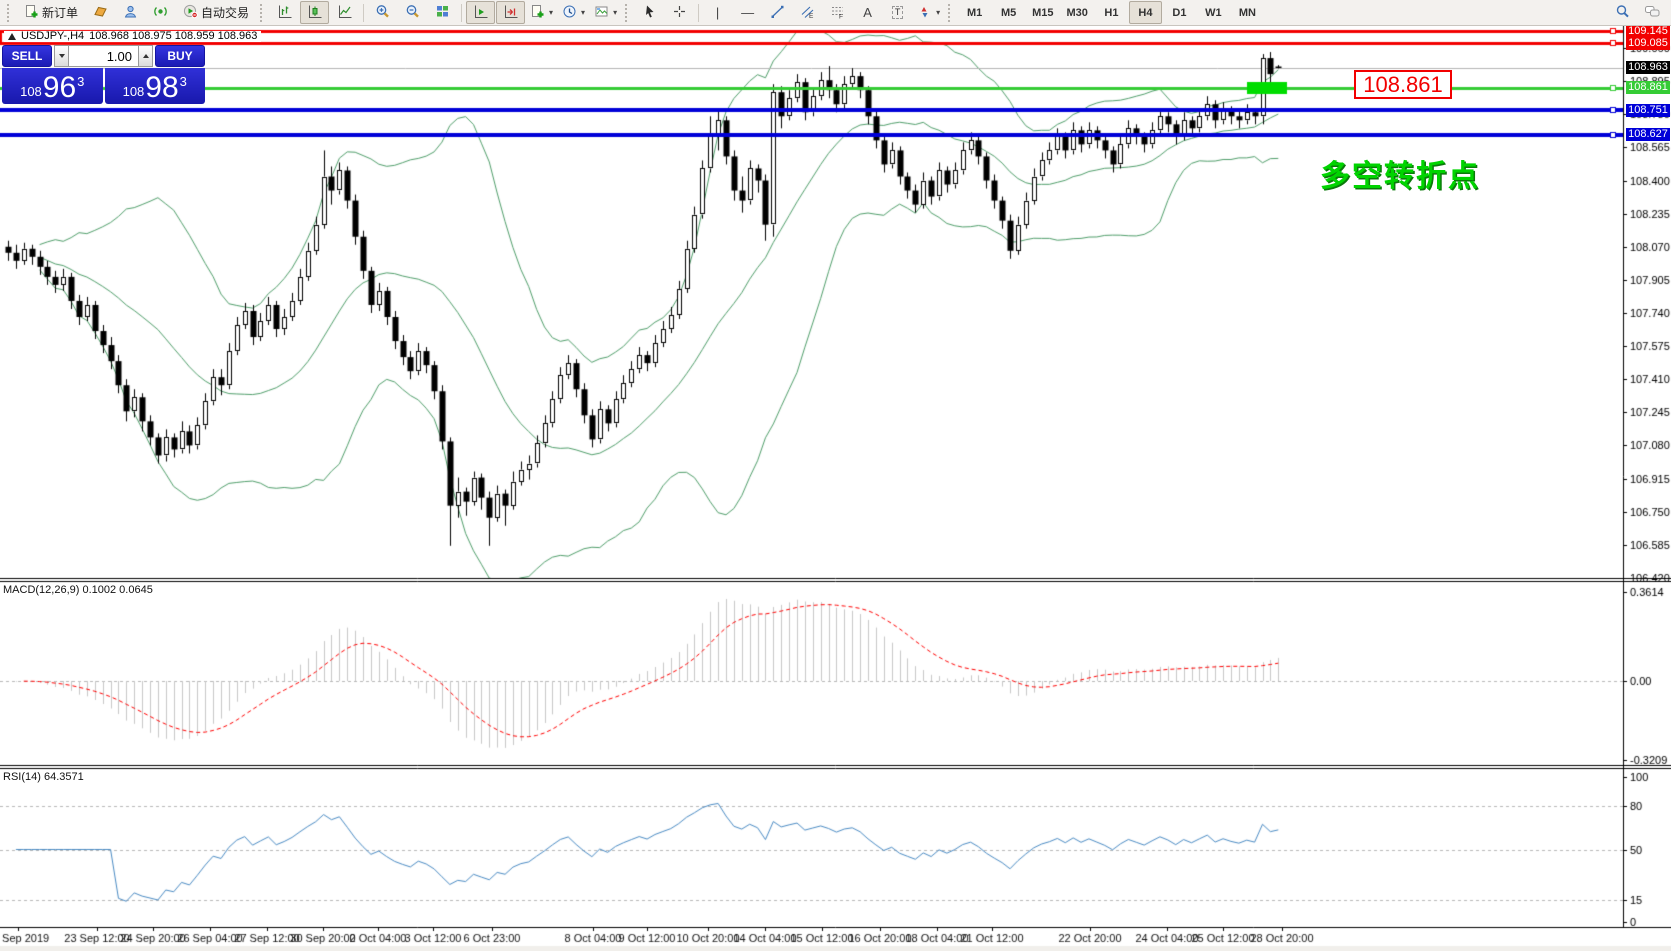  I want to click on clock-icon, so click(569, 13).